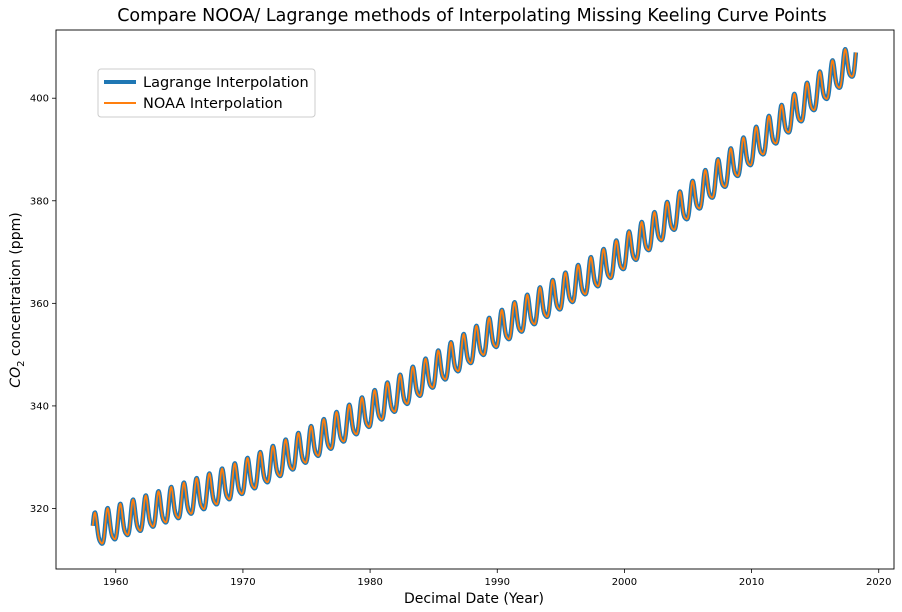 This screenshot has height=612, width=902. I want to click on y-tick-label: 380, so click(39, 201).